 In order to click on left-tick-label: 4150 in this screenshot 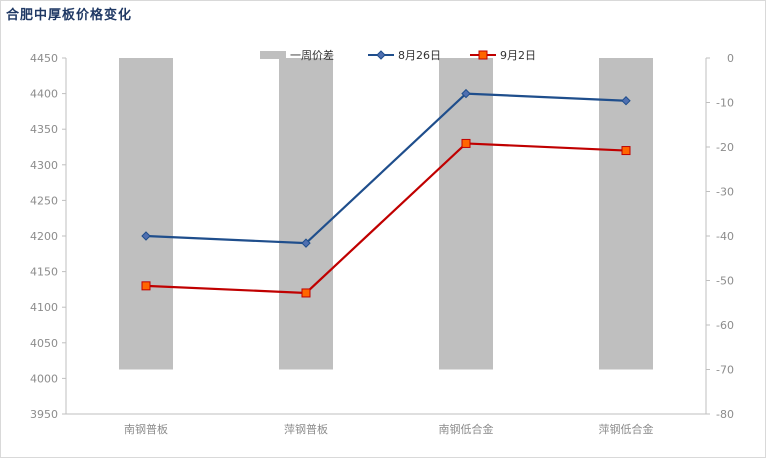, I will do `click(44, 272)`.